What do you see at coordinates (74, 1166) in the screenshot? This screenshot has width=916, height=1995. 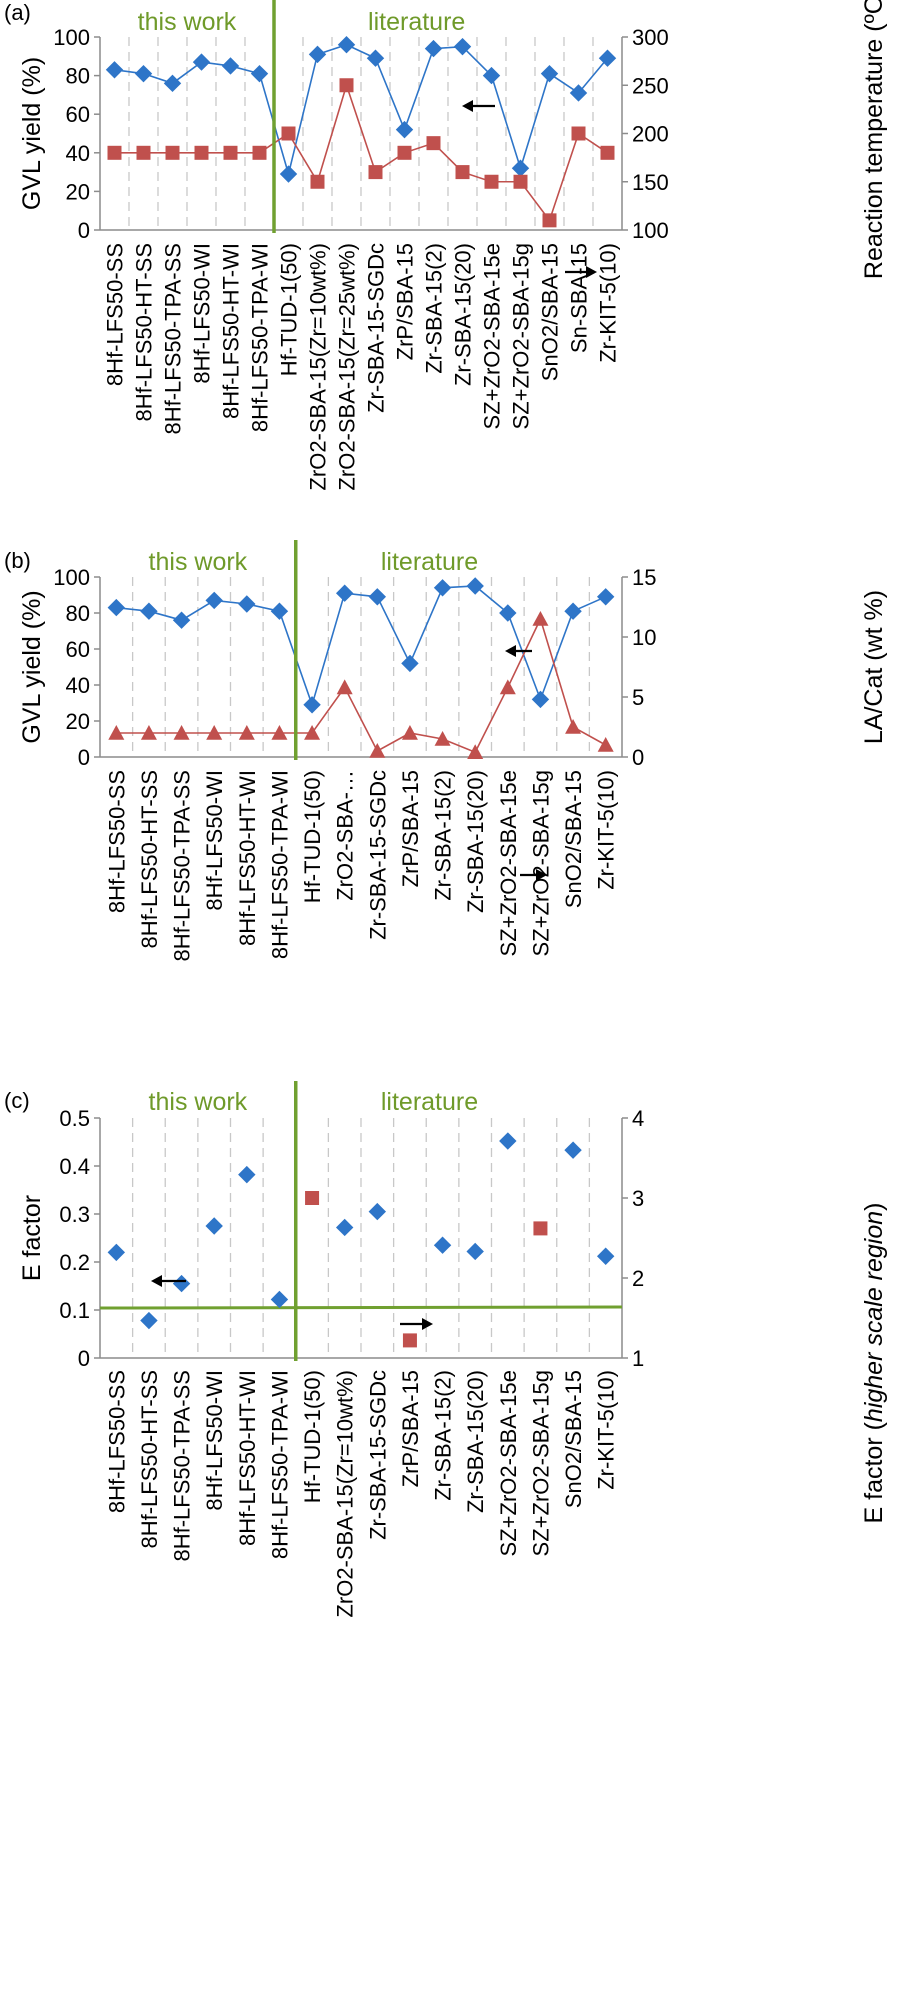 I see `y-tick-label: 0.4` at bounding box center [74, 1166].